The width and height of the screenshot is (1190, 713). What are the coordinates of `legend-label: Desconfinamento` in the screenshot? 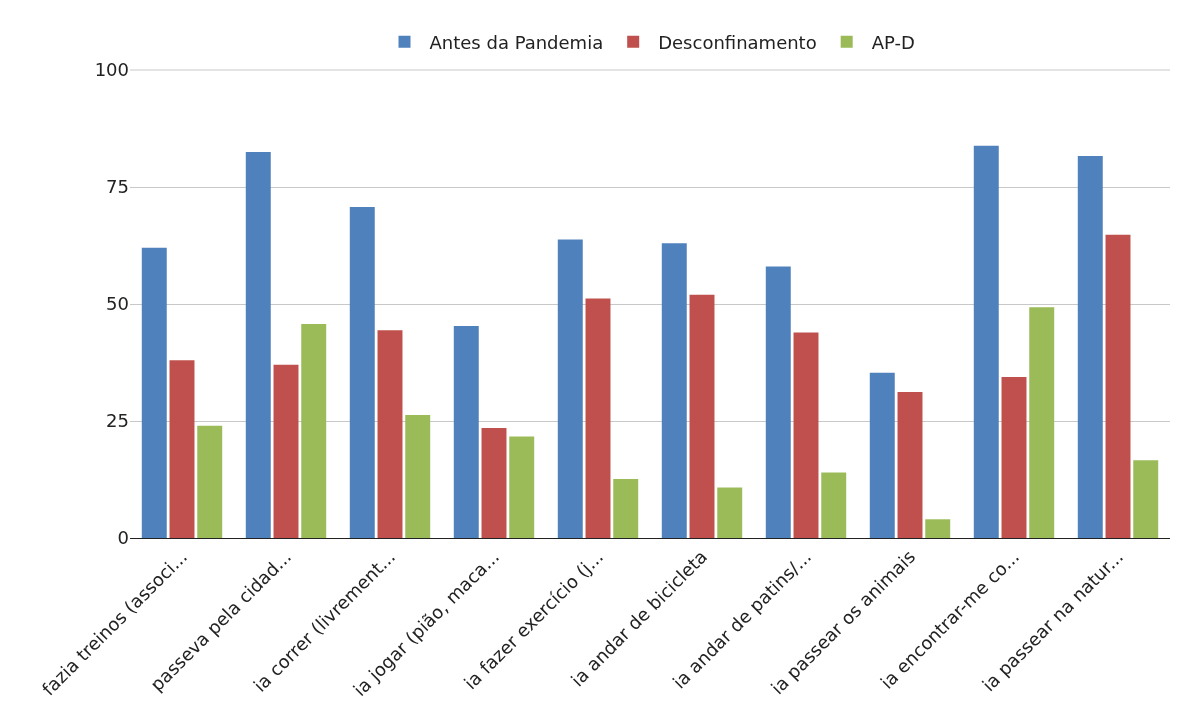 It's located at (737, 42).